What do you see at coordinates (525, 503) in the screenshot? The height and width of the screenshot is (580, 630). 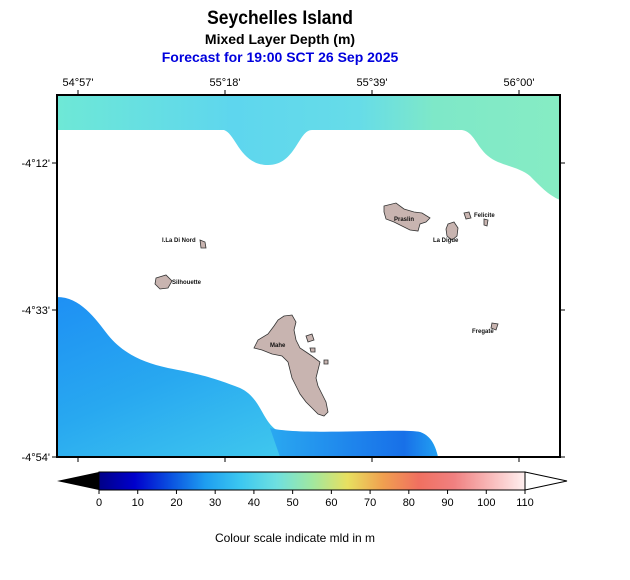 I see `colorbar-tick-label: 110` at bounding box center [525, 503].